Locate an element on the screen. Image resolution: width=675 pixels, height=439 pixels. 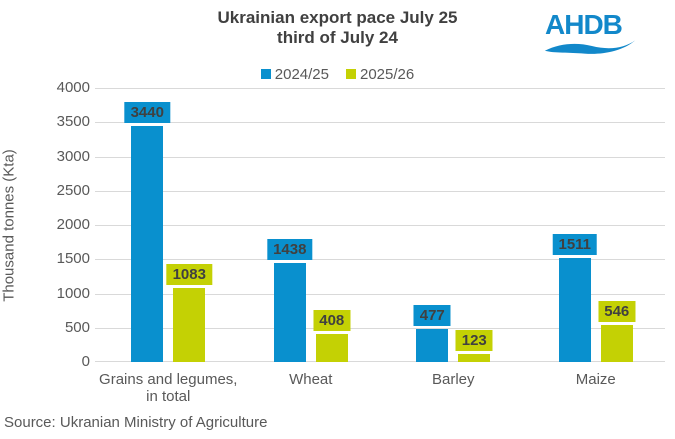
bar-2025-26-maize is located at coordinates (616, 343).